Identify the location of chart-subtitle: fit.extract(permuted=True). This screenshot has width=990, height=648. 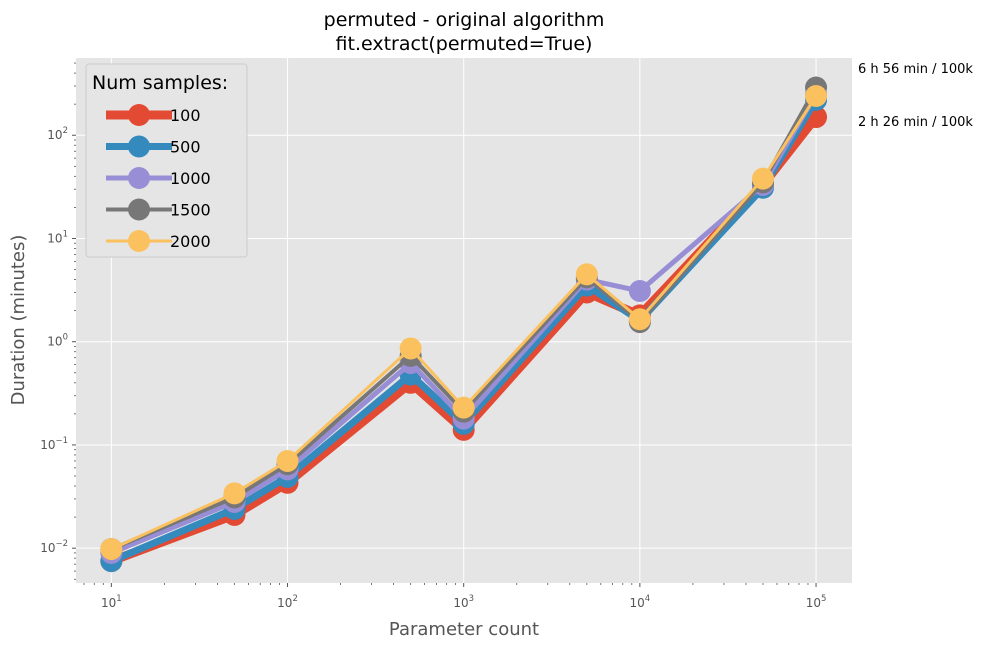
(464, 44).